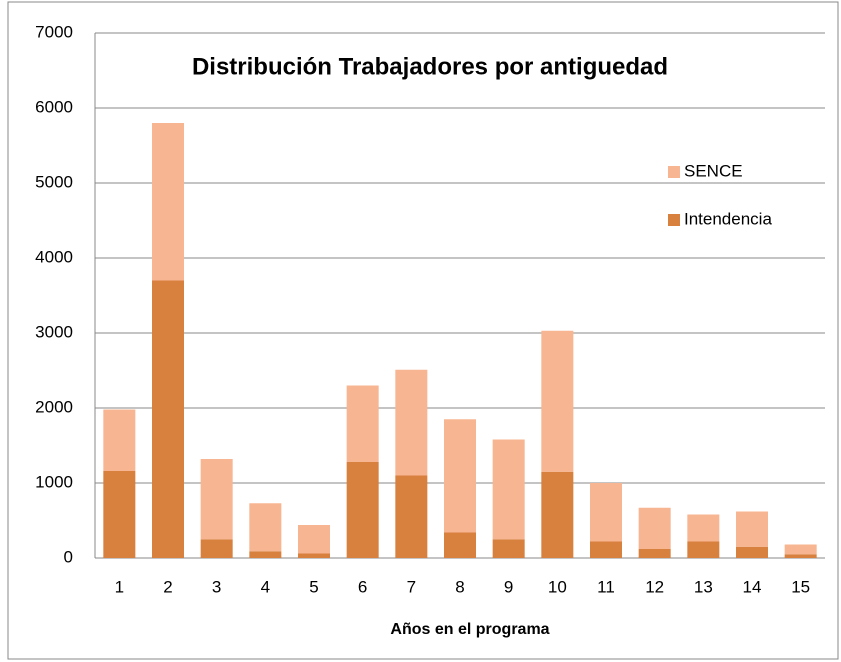  I want to click on y-tick-label: 6000, so click(54, 106).